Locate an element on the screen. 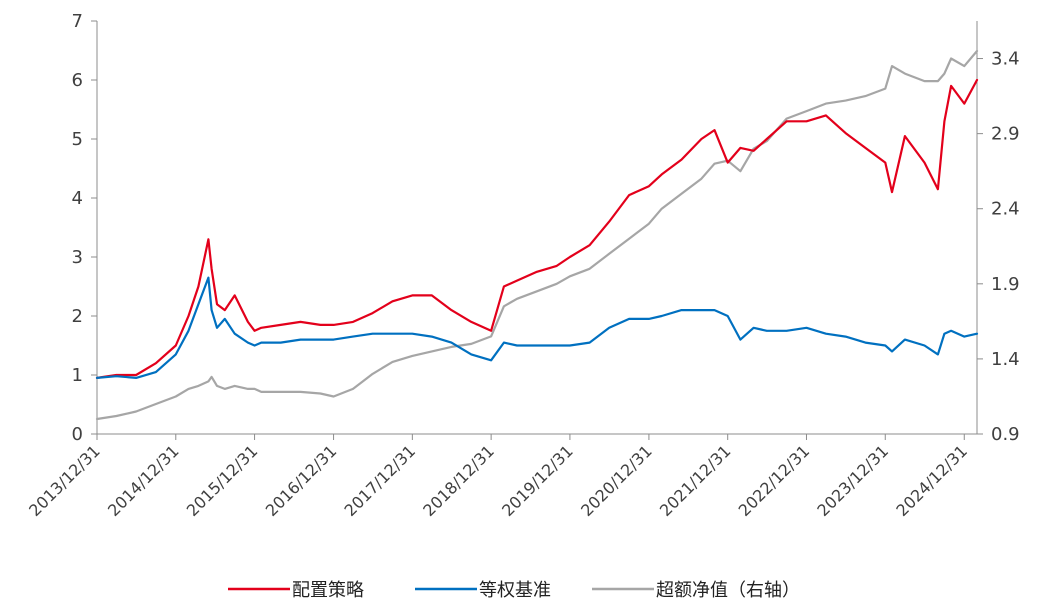  y-left-tick-label: 7 is located at coordinates (77, 21).